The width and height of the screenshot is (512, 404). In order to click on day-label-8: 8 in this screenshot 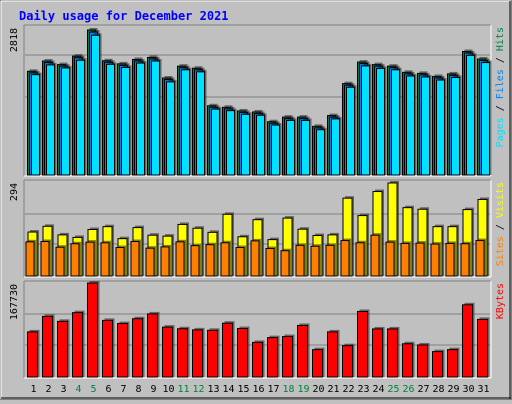, I will do `click(138, 389)`.